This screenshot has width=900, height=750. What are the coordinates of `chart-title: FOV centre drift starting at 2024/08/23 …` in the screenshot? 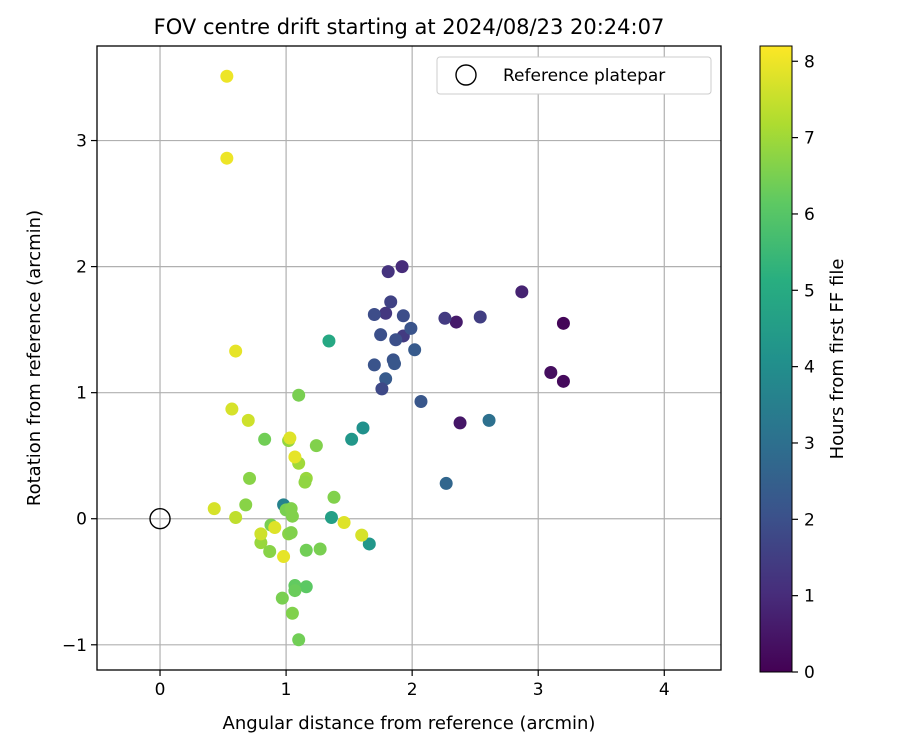 It's located at (409, 27).